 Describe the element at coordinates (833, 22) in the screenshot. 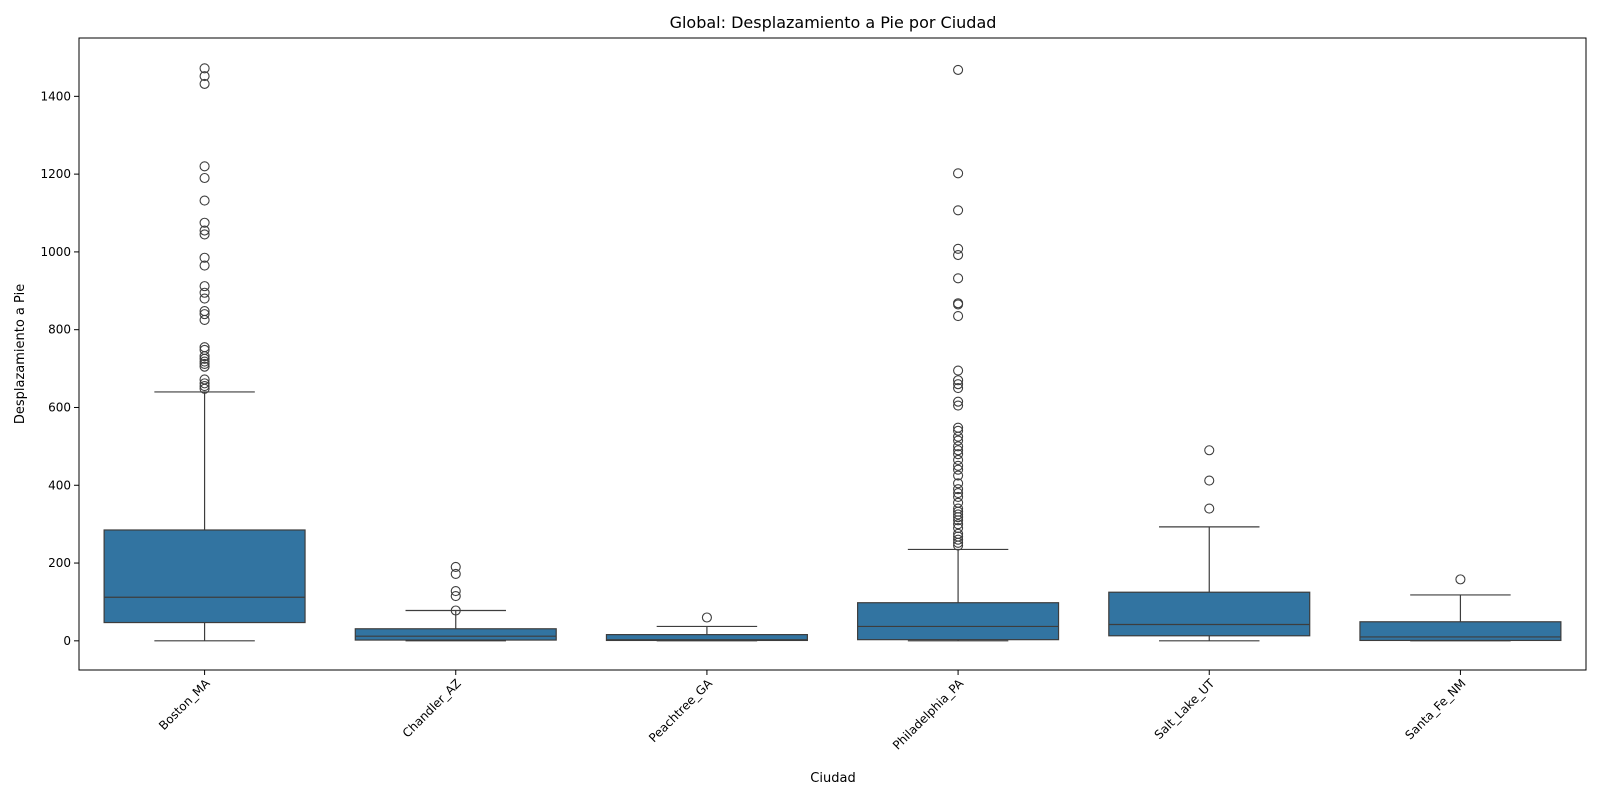

I see `chart-title: Global: Desplazamiento a Pie por Ciudad` at that location.